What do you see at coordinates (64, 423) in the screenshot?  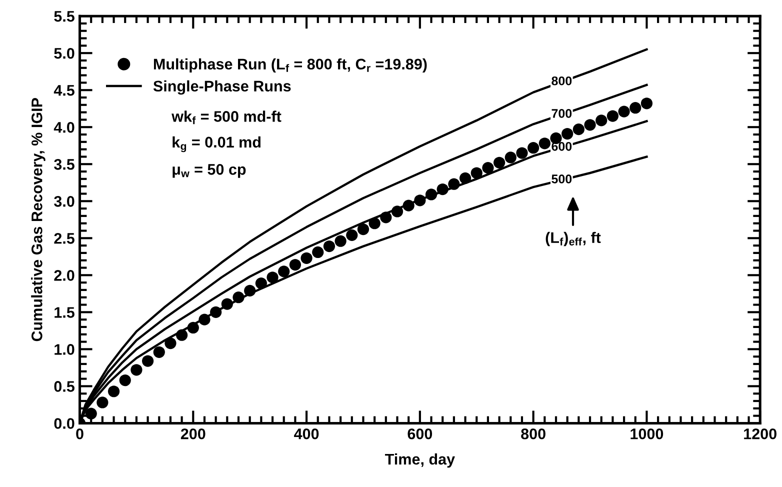 I see `y-tick-label: 0.0` at bounding box center [64, 423].